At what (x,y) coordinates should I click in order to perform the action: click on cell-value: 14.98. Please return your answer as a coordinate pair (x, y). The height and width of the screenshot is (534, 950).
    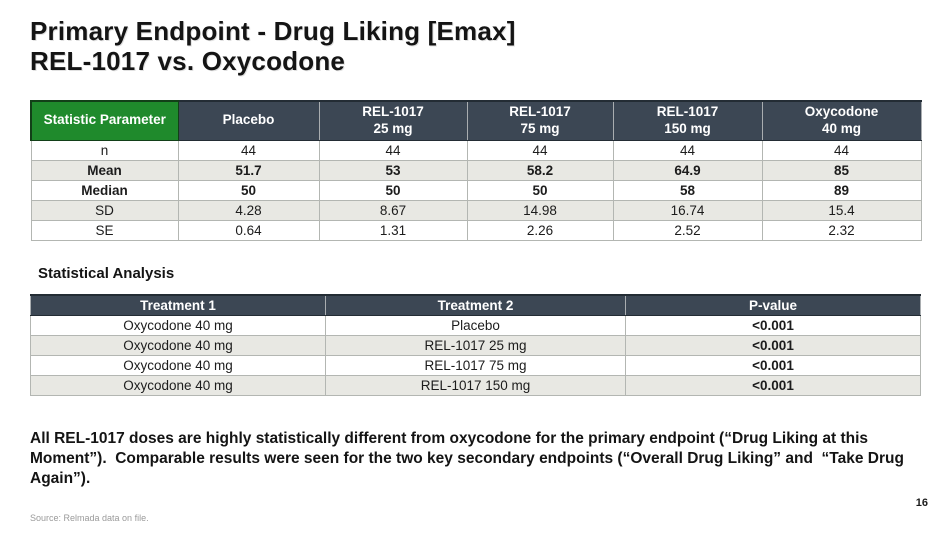
    Looking at the image, I should click on (540, 210).